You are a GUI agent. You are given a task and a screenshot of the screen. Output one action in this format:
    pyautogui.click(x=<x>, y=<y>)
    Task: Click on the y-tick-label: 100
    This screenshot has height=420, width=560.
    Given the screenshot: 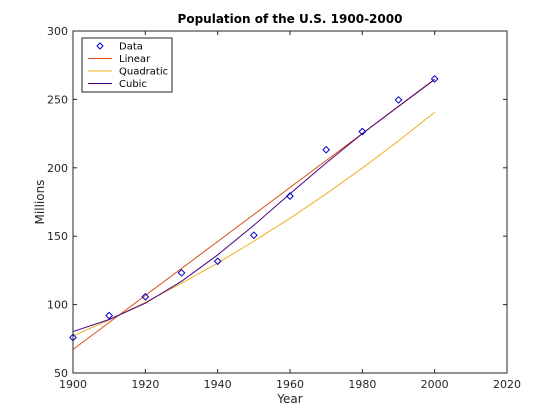 What is the action you would take?
    pyautogui.click(x=57, y=305)
    